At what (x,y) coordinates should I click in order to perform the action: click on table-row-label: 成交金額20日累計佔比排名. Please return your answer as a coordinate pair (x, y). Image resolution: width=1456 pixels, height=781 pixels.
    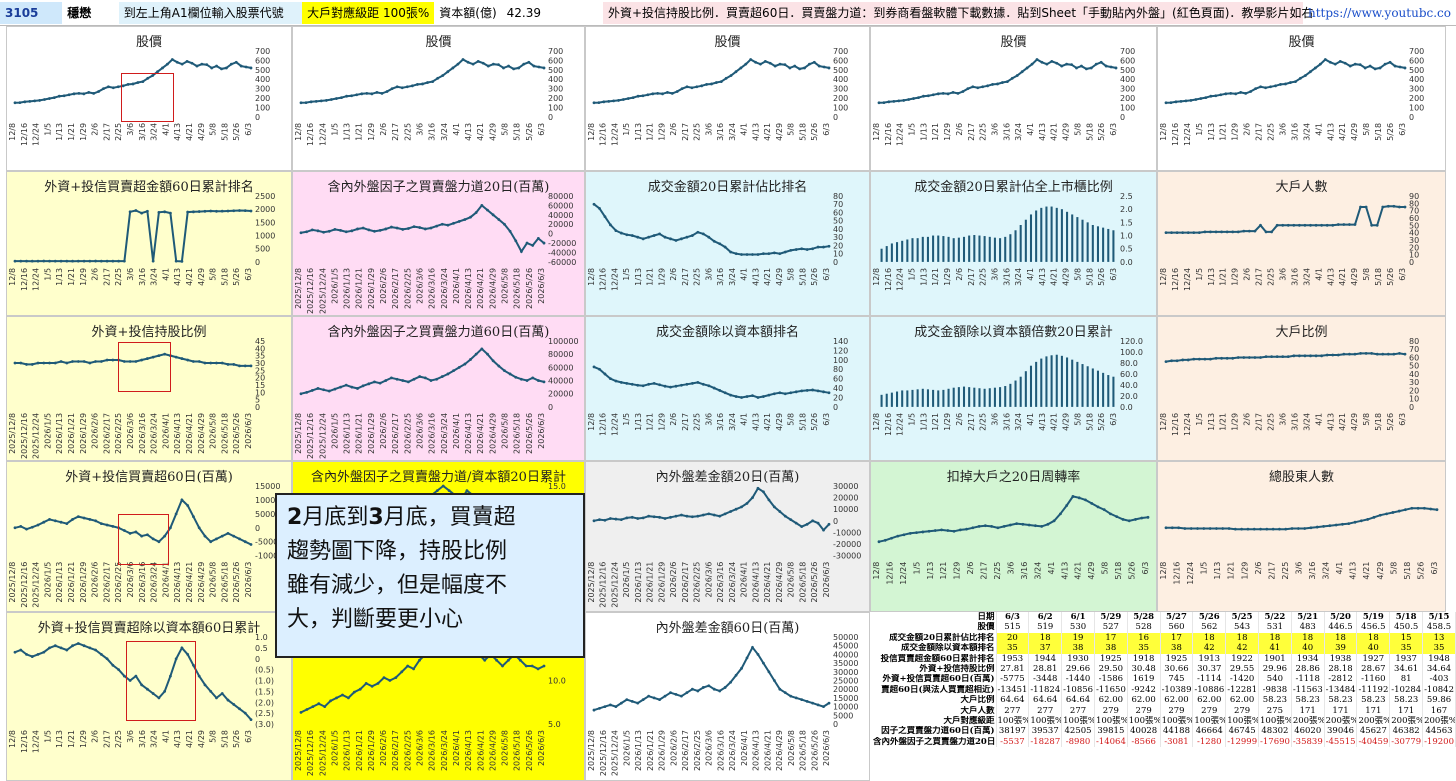
    Looking at the image, I should click on (934, 638).